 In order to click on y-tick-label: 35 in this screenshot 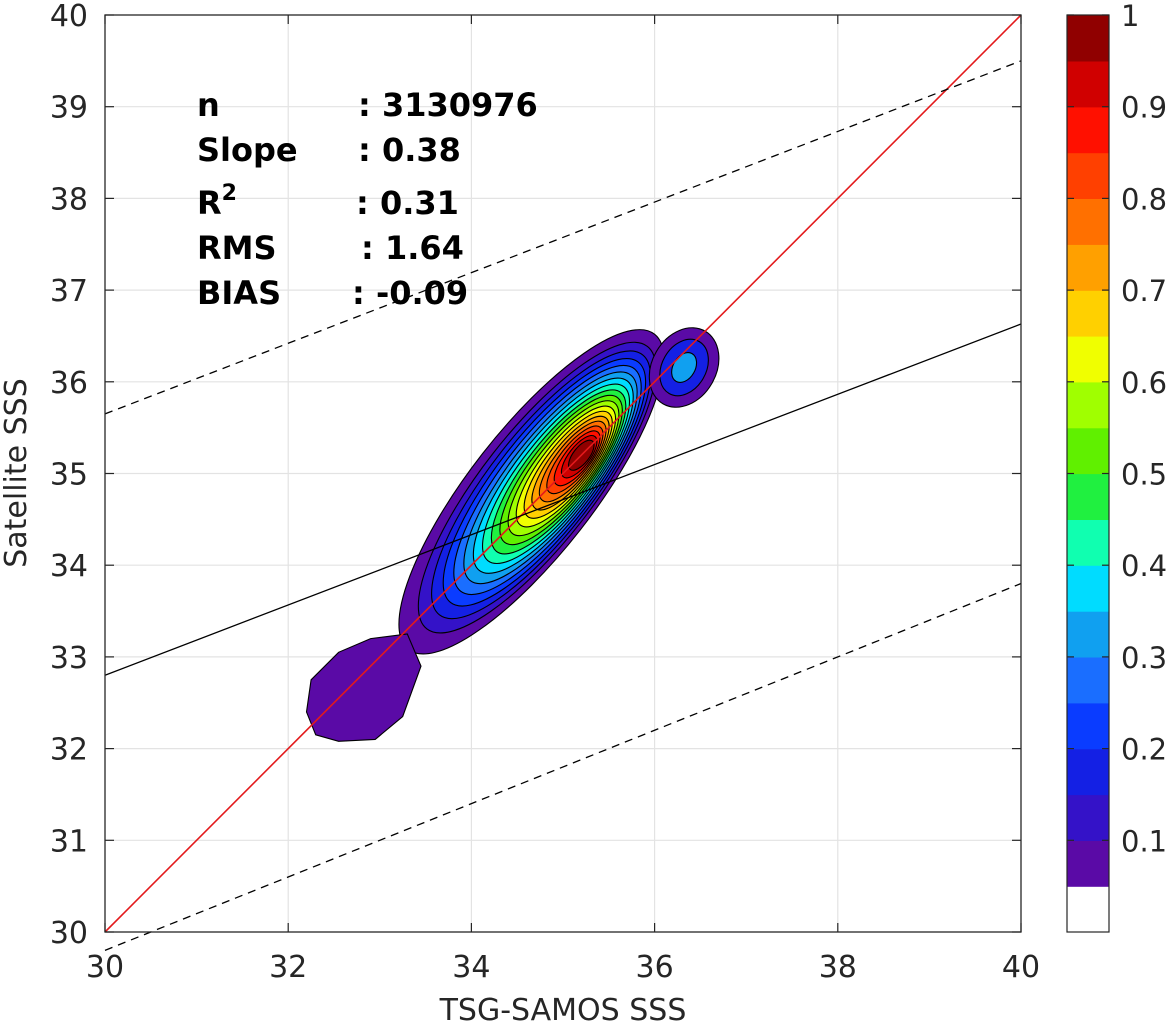, I will do `click(69, 475)`.